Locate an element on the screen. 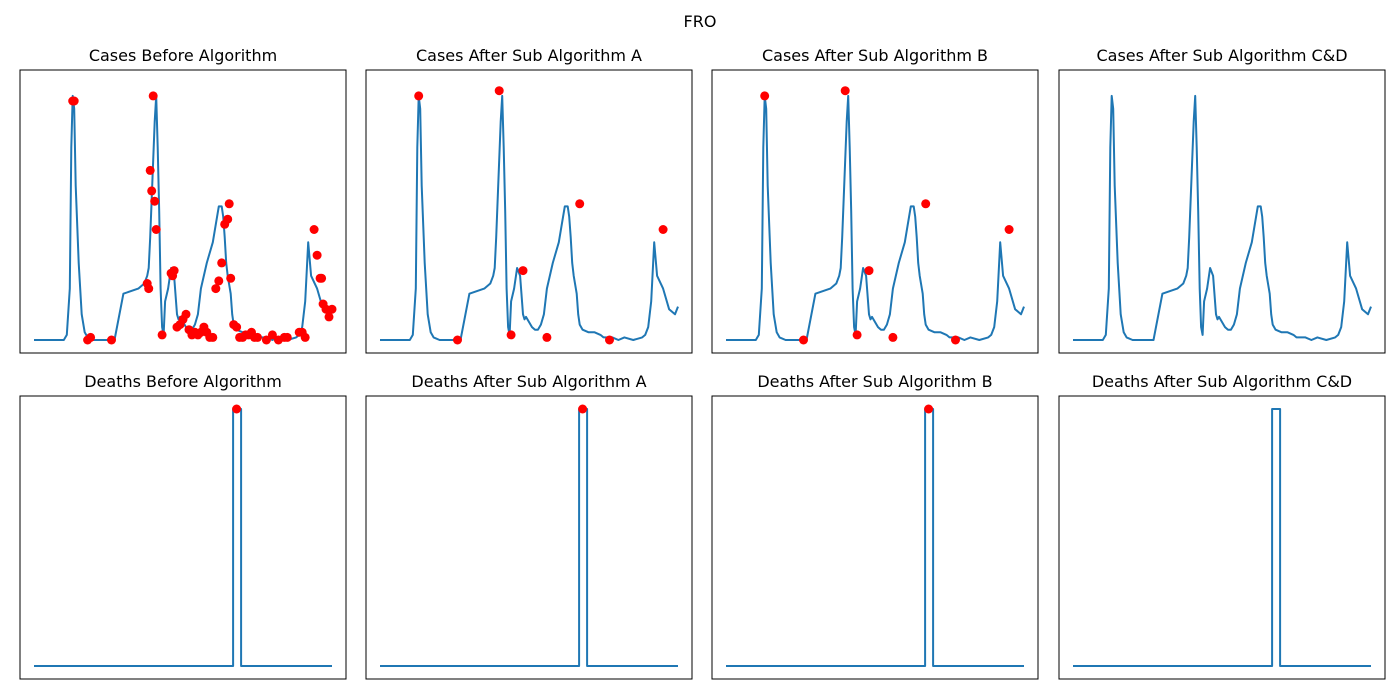 The width and height of the screenshot is (1400, 700). subplot-deaths-4: Deaths After Sub Algorithm C&D is located at coordinates (1222, 526).